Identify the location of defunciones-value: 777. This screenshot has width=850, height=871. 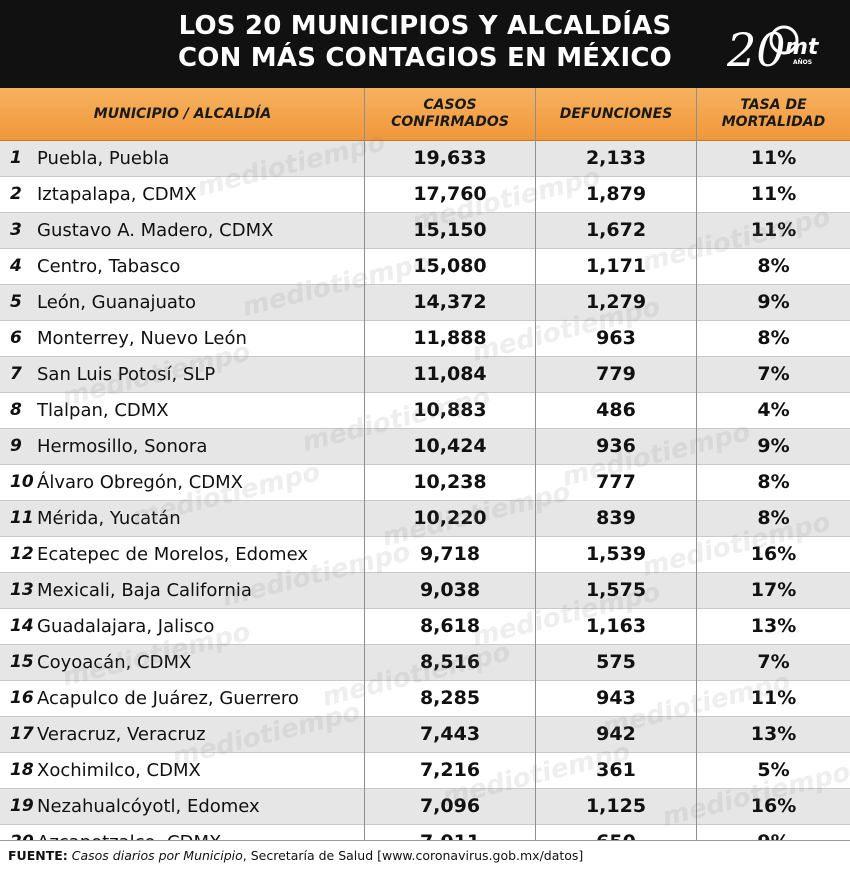
(616, 482).